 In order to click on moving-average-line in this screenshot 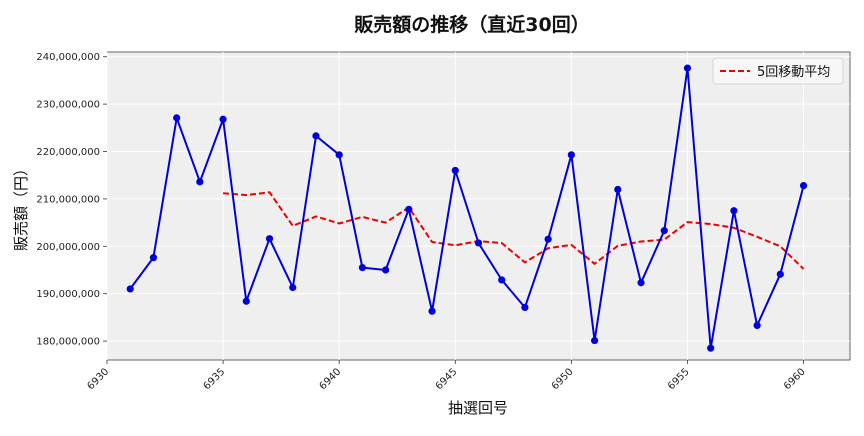, I will do `click(514, 230)`.